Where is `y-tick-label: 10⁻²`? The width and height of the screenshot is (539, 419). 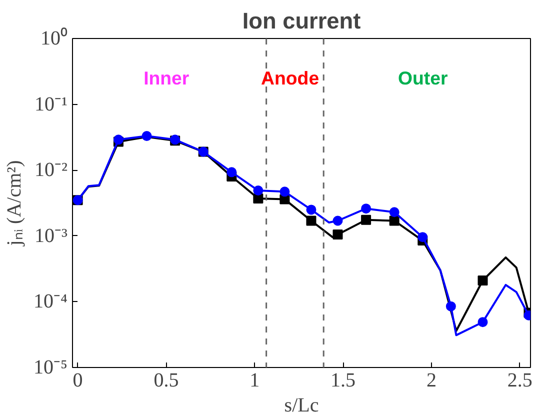 y-tick-label: 10⁻² is located at coordinates (51, 170).